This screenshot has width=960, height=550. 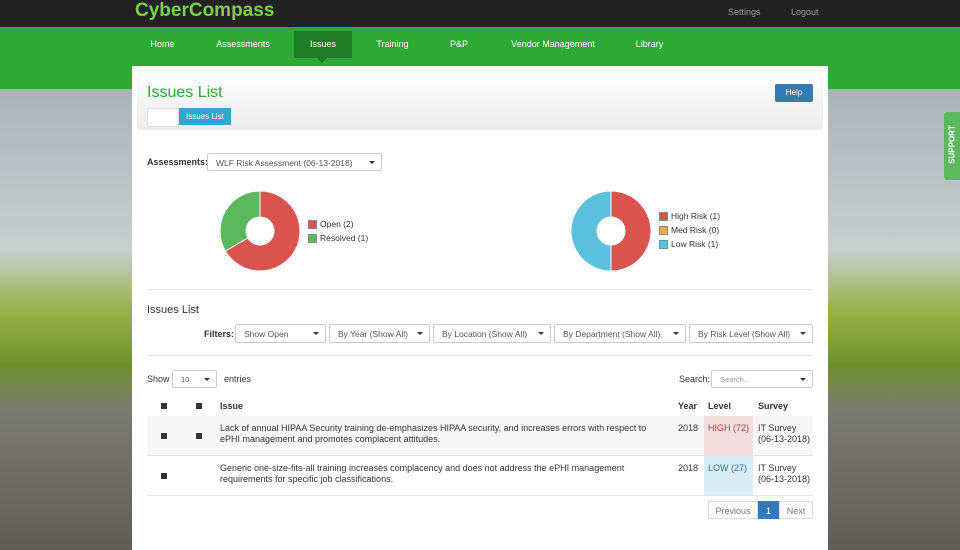 I want to click on page-header, so click(x=480, y=100).